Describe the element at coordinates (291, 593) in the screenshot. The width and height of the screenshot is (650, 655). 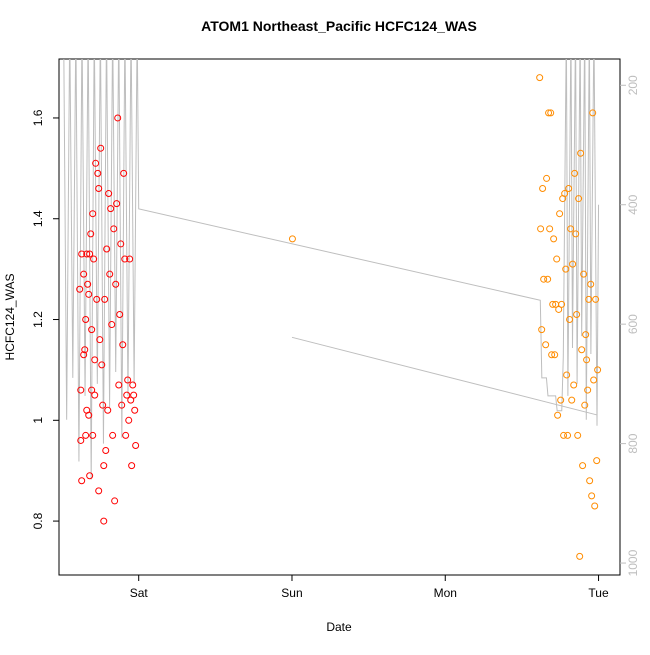
I see `x-tick-label: Sun` at that location.